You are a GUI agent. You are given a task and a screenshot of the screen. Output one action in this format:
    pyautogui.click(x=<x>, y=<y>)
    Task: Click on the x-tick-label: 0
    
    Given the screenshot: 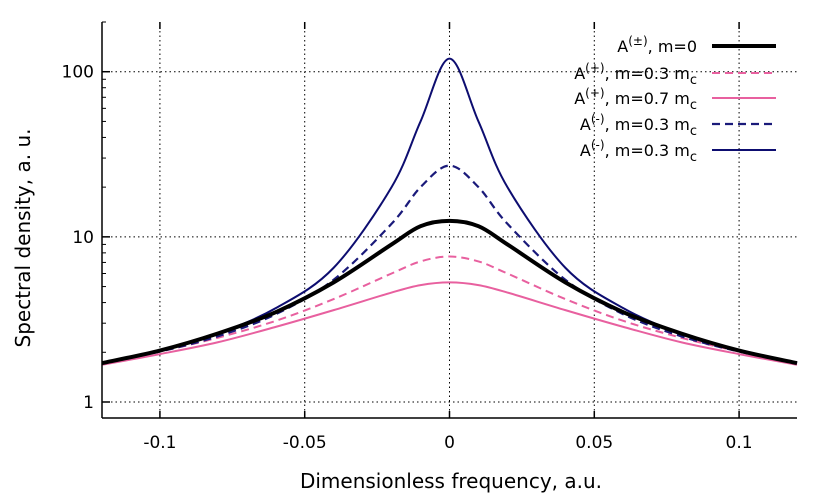 What is the action you would take?
    pyautogui.click(x=449, y=443)
    